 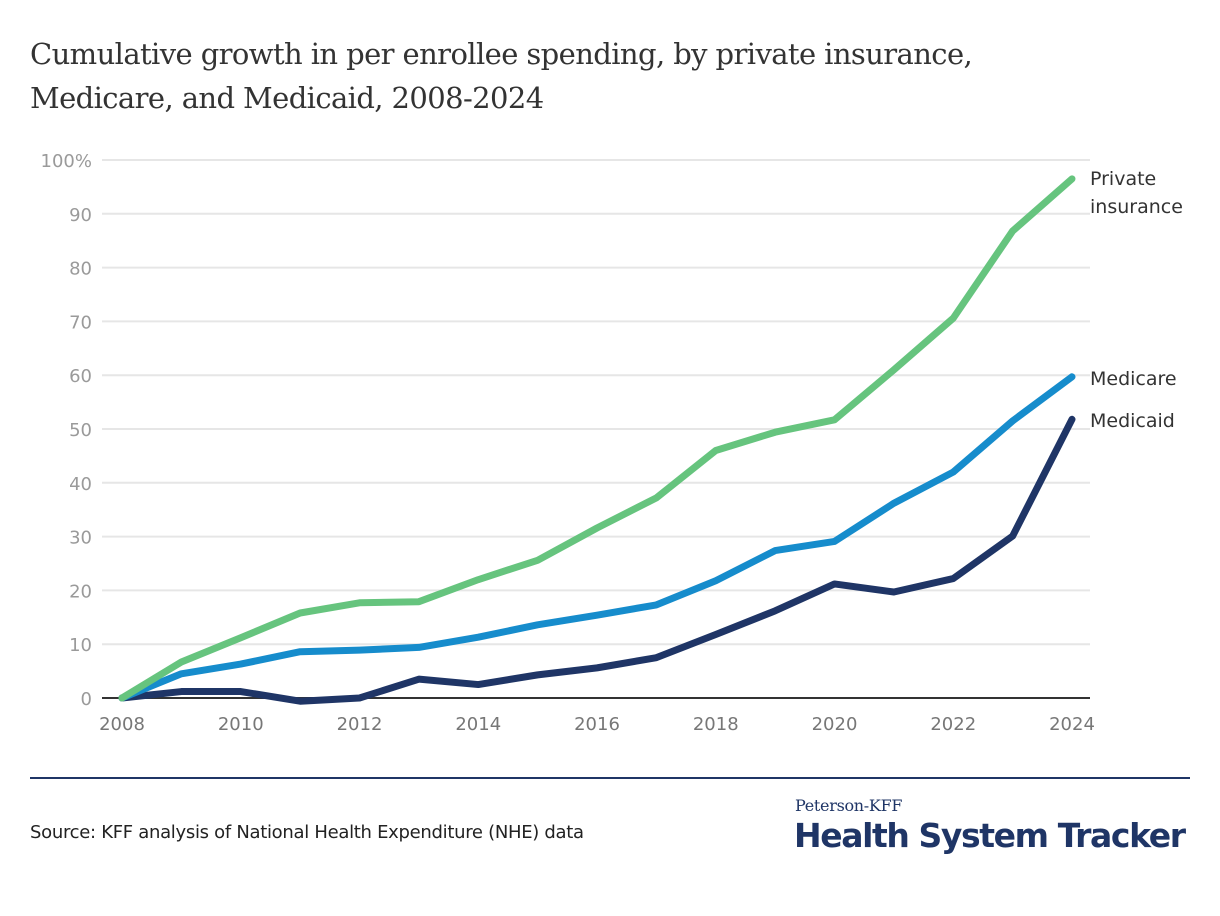 I want to click on x-axis-ticks: 2008 2010 2012 2014 2016 2018 2020 2022 2024, so click(x=597, y=724).